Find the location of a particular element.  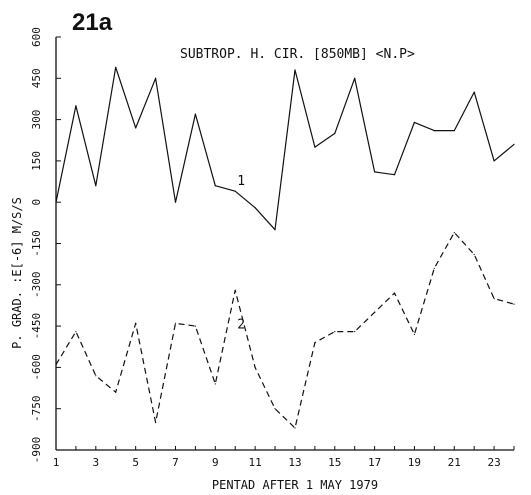

x-tick-label: 19 is located at coordinates (414, 462).